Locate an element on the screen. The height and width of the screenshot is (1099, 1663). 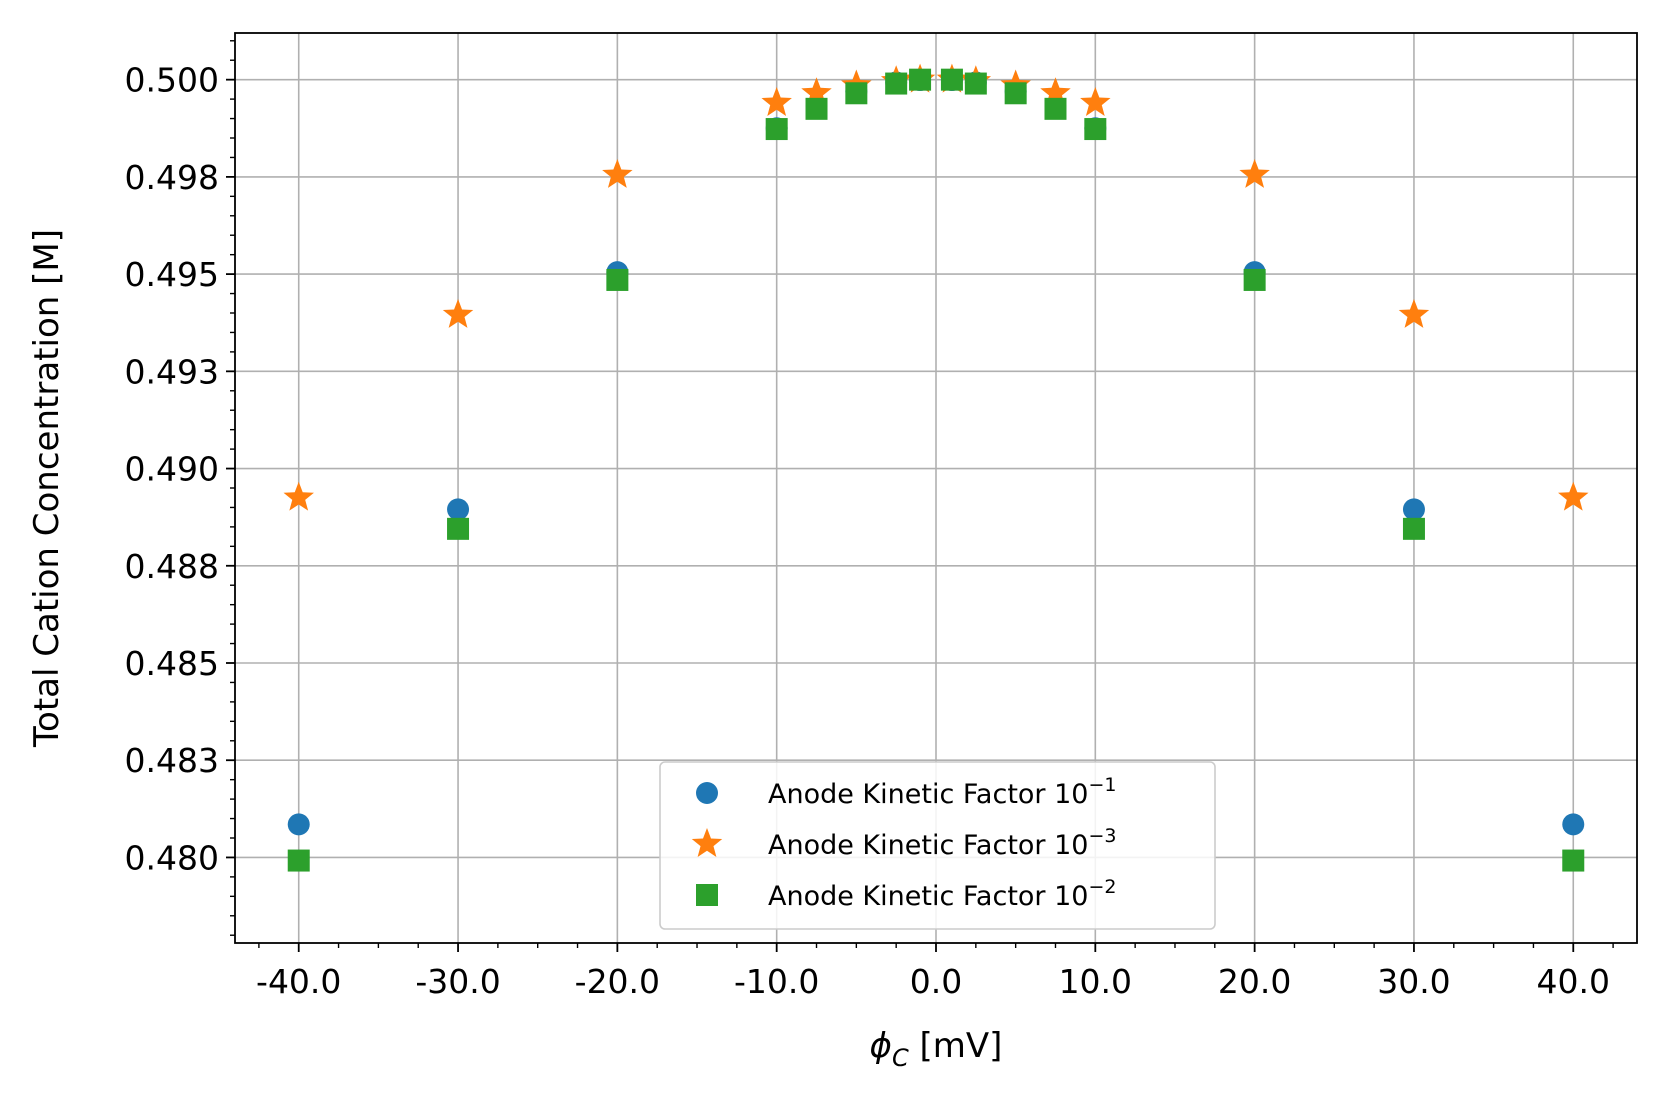
legend-marker-circle is located at coordinates (707, 793).